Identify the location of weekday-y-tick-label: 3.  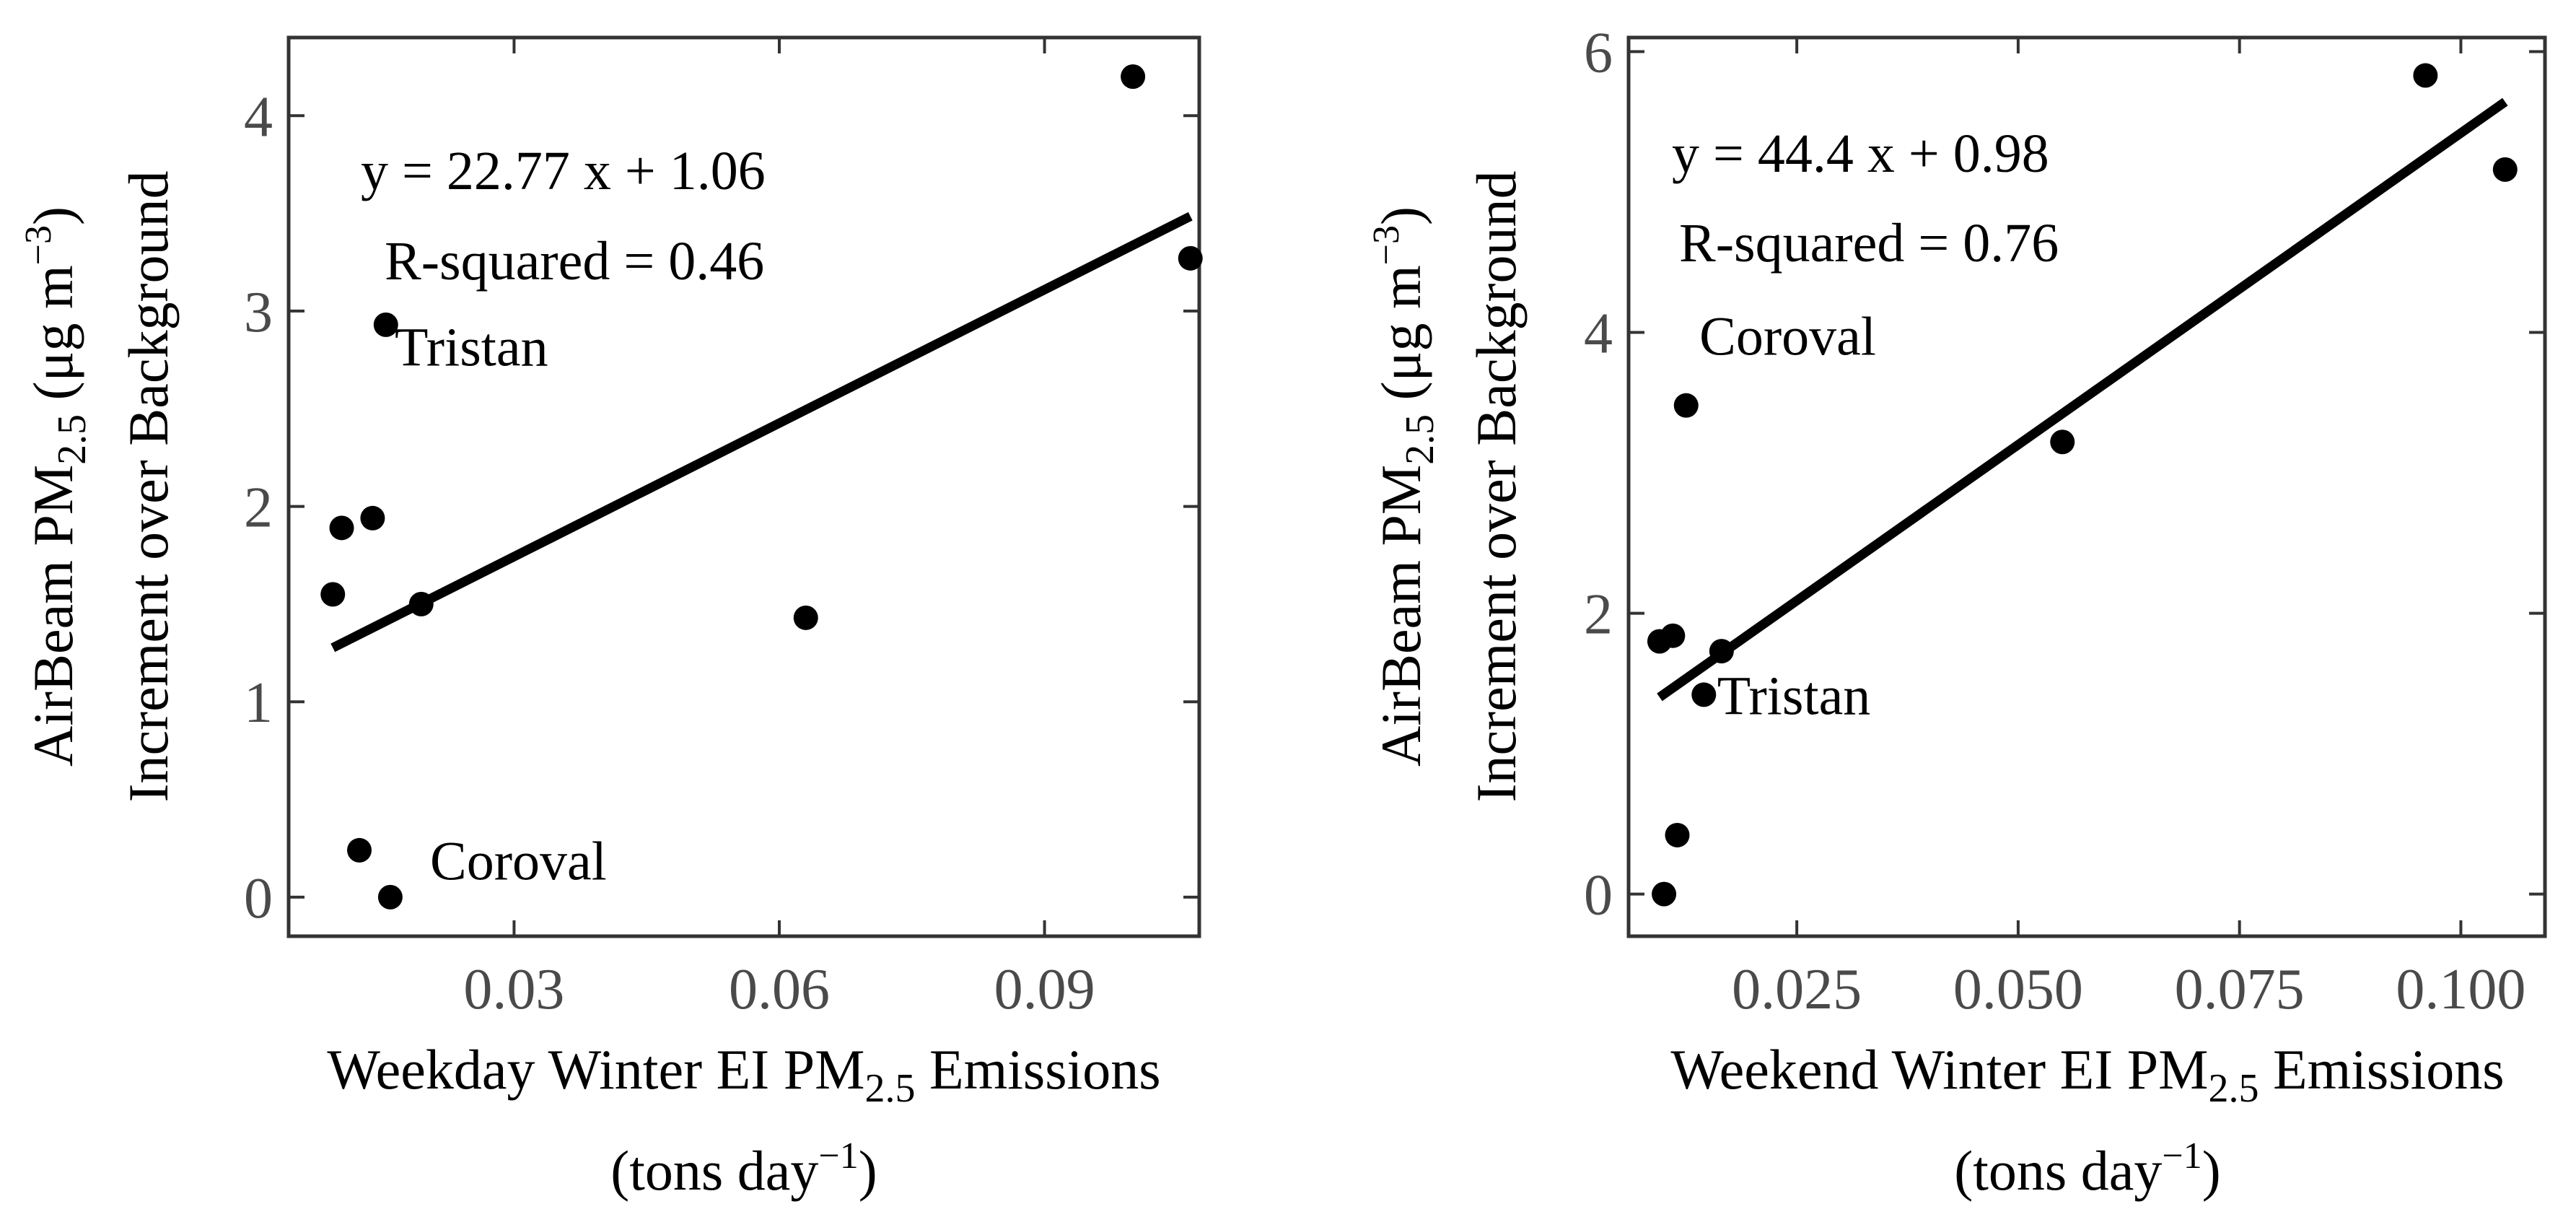
(258, 312).